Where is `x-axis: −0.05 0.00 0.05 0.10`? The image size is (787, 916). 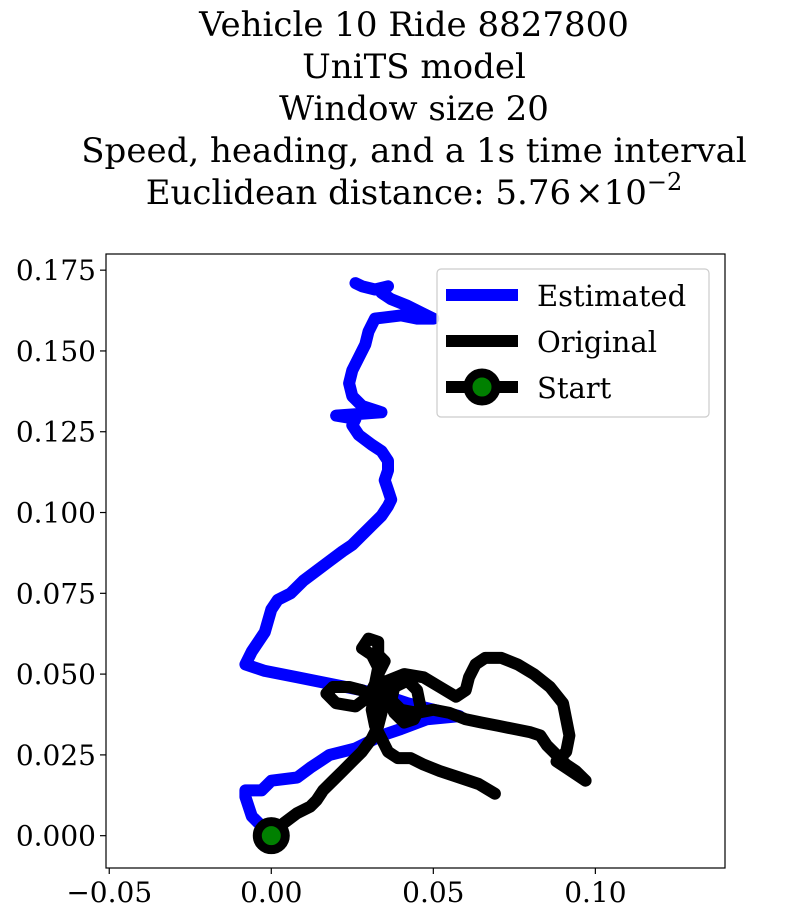 x-axis: −0.05 0.00 0.05 0.10 is located at coordinates (346, 888).